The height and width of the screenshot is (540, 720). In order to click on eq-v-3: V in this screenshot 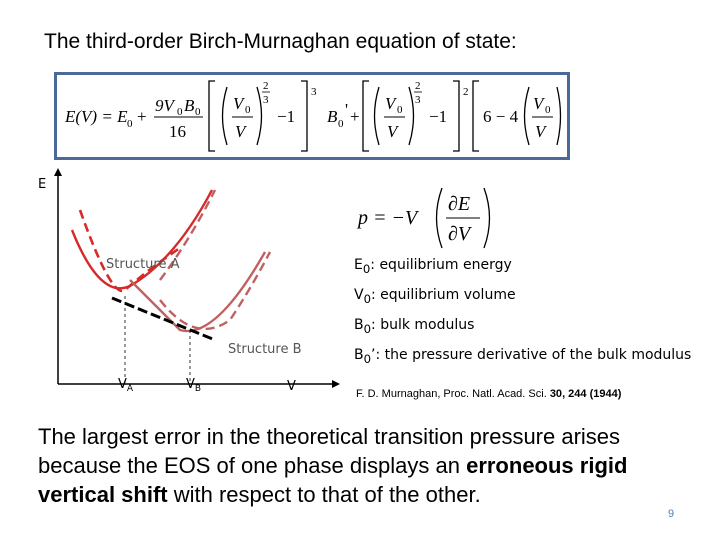, I will do `click(541, 131)`.